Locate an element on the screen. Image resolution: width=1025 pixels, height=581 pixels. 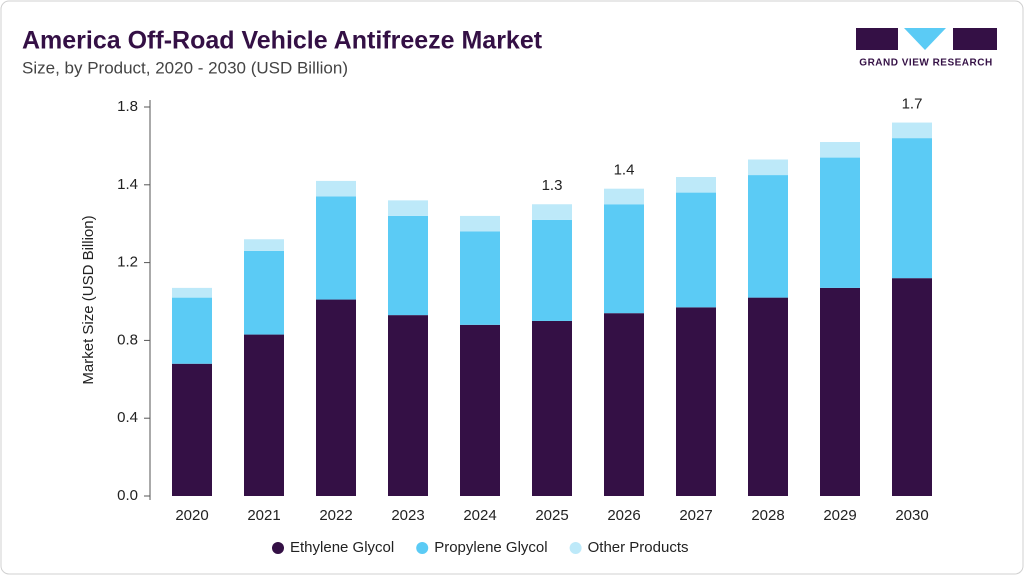
y-tick-label: 1.2 is located at coordinates (127, 262).